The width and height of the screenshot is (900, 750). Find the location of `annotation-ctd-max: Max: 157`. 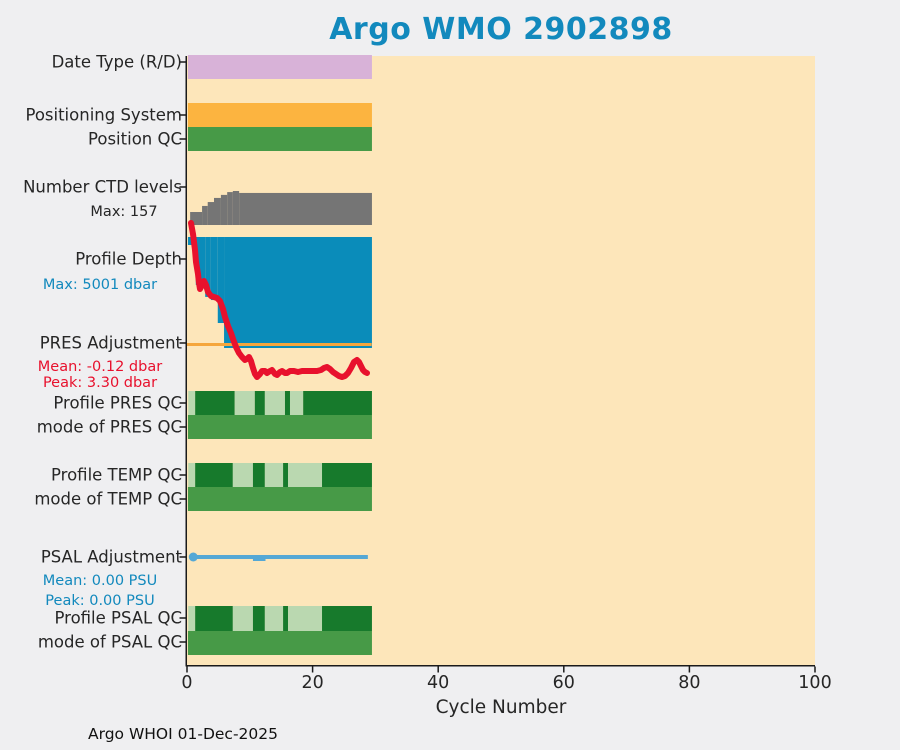

annotation-ctd-max: Max: 157 is located at coordinates (124, 212).